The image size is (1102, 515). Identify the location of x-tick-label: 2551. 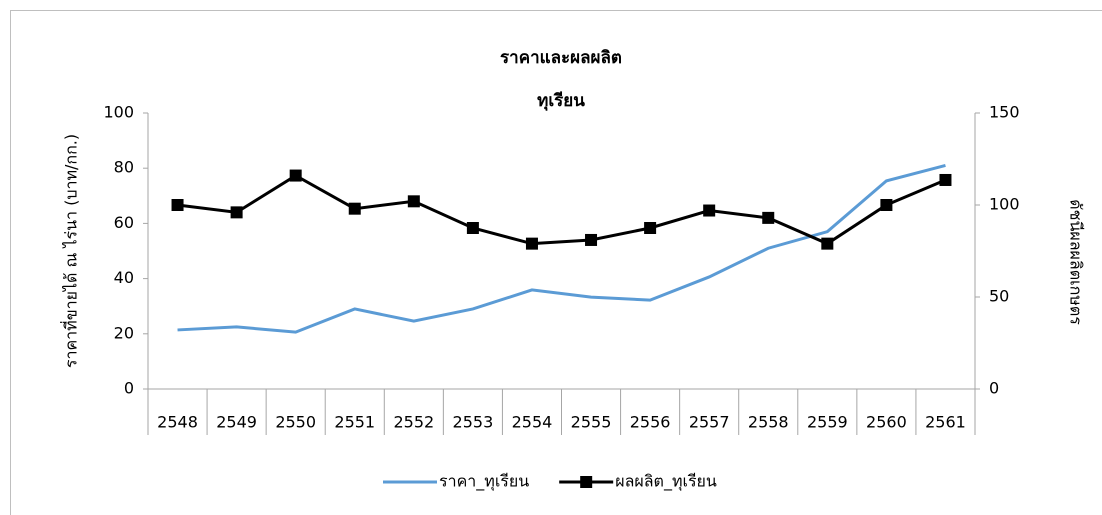
(354, 422).